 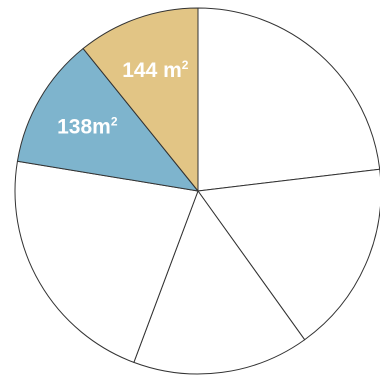 I want to click on slice-label-value: 144 m, so click(x=152, y=70).